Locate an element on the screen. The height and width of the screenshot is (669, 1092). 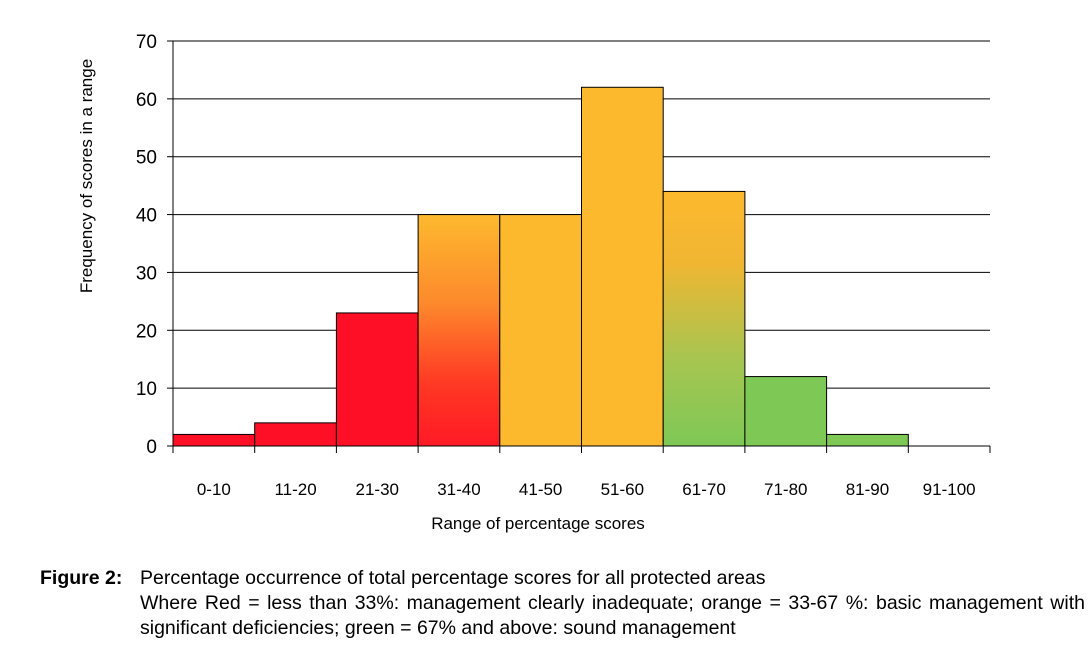
y-tick-label: 50 is located at coordinates (146, 158).